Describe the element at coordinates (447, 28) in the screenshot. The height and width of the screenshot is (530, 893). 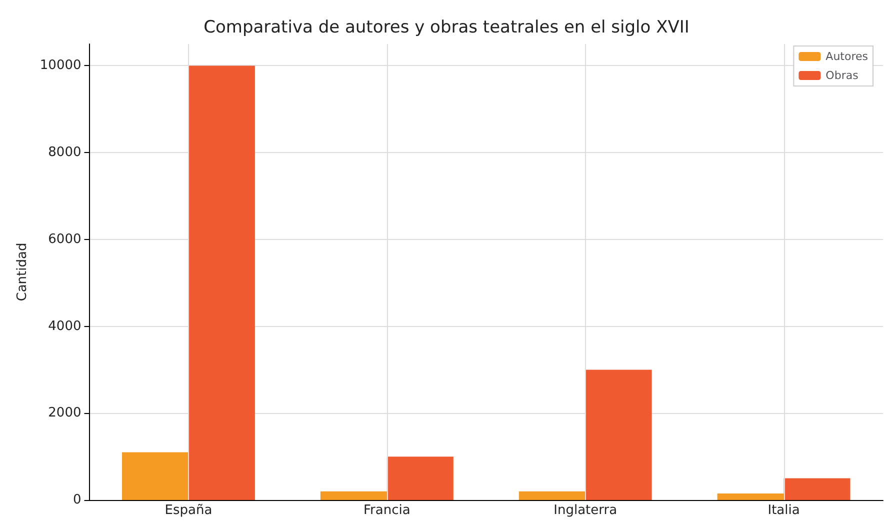
I see `chart-title: Comparativa de autores y obras teatrales en el siglo XVII` at that location.